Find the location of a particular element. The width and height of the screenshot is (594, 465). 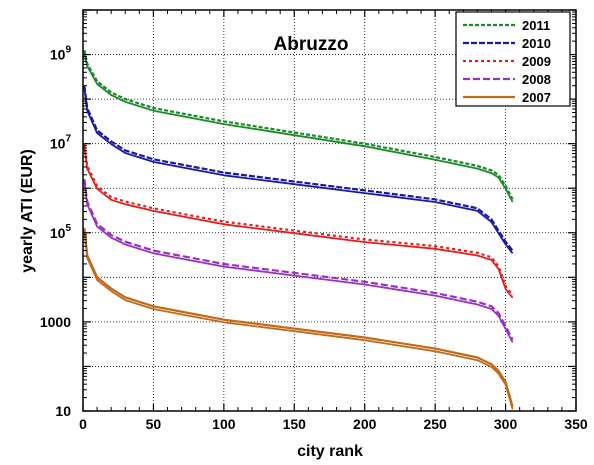

x-tick-label: 250 is located at coordinates (435, 424).